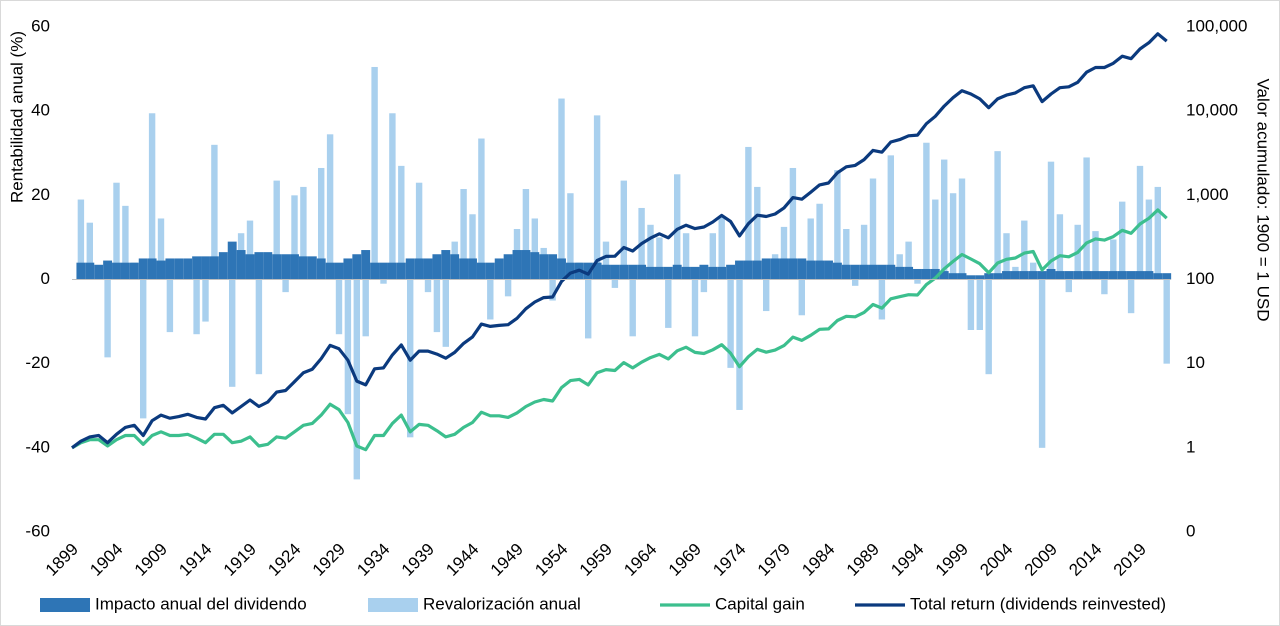 The width and height of the screenshot is (1280, 626). I want to click on y-tick-label: 20, so click(40, 194).